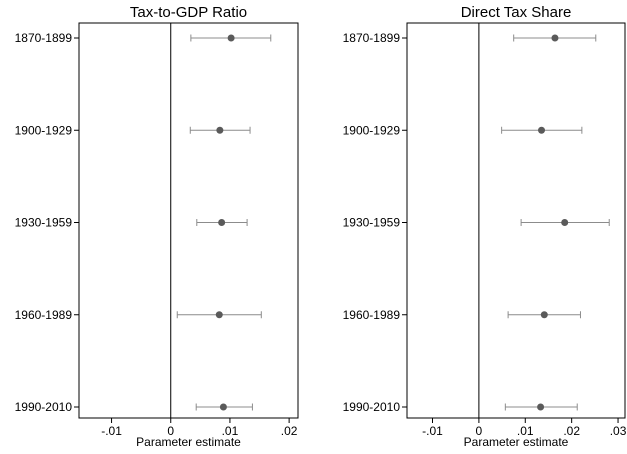 This screenshot has width=627, height=454. Describe the element at coordinates (289, 431) in the screenshot. I see `x-tick-label: .02` at that location.